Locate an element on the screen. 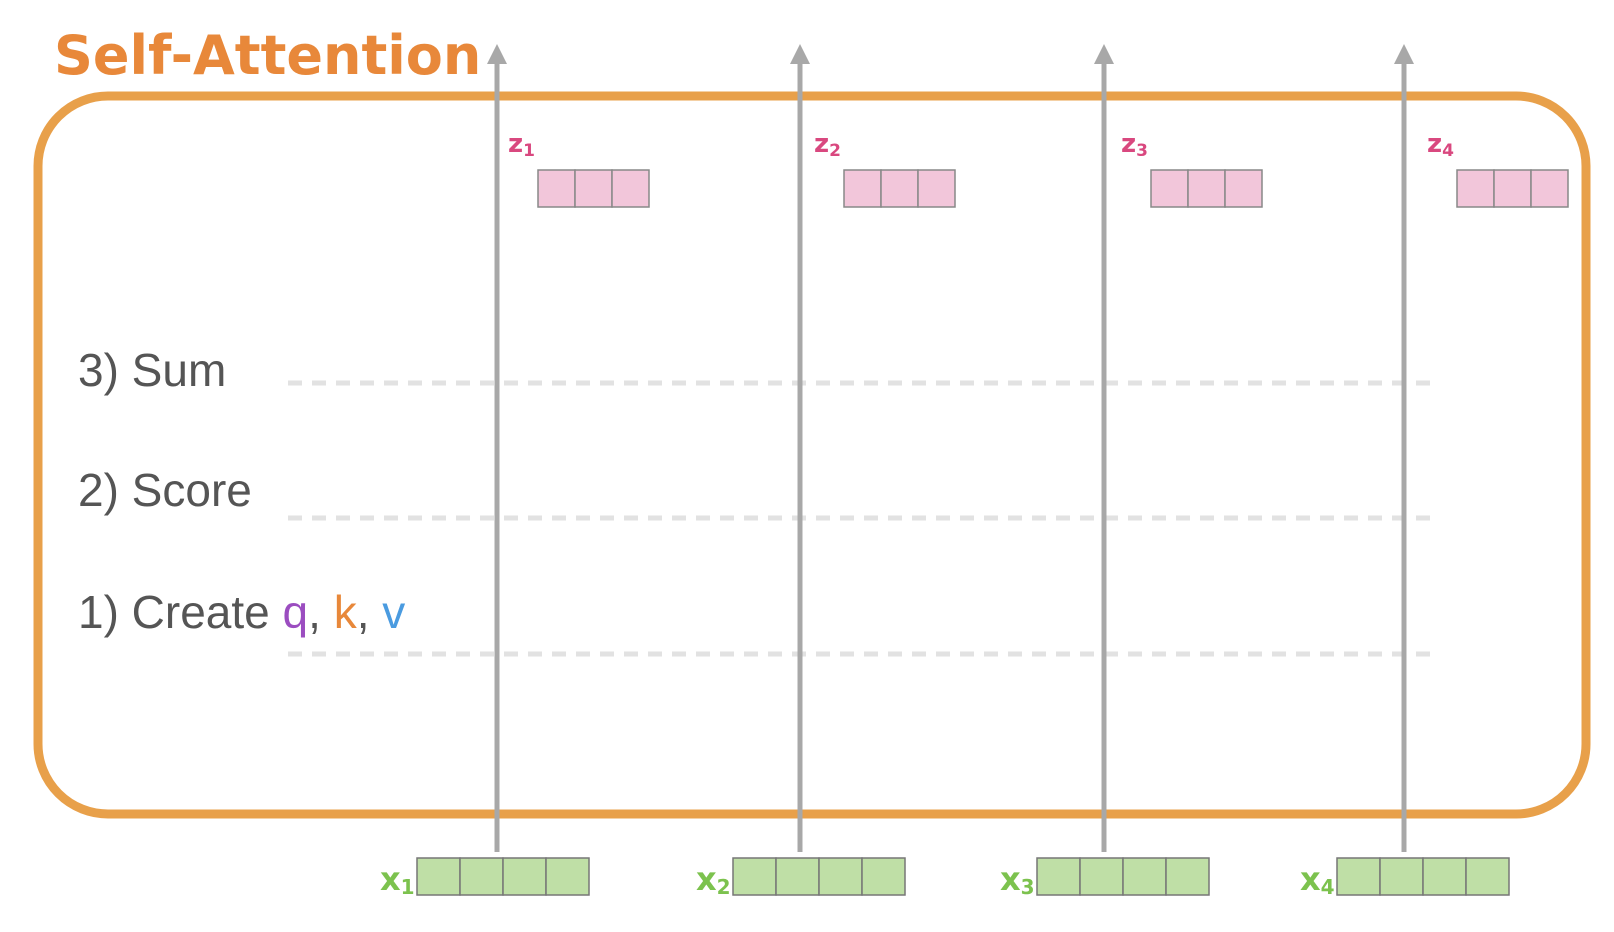 This screenshot has height=932, width=1614. z1-label: z1 is located at coordinates (521, 145).